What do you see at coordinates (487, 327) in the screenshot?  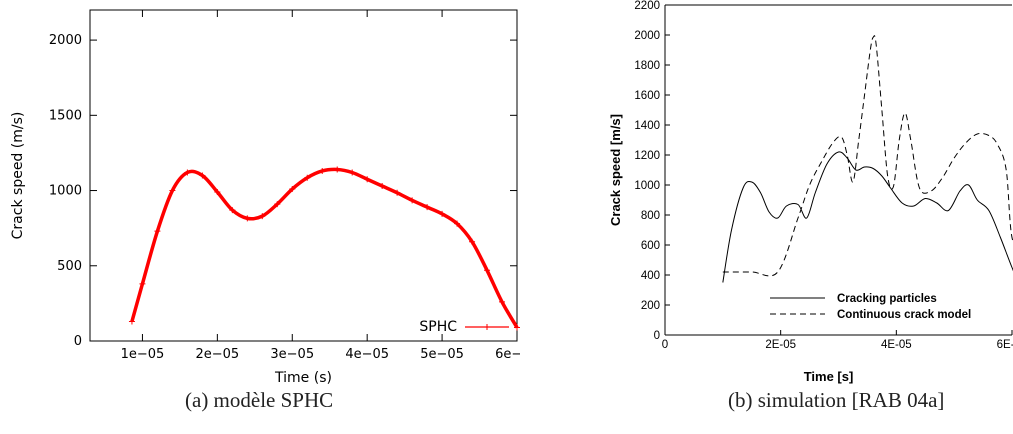 I see `legend-marker-sphc` at bounding box center [487, 327].